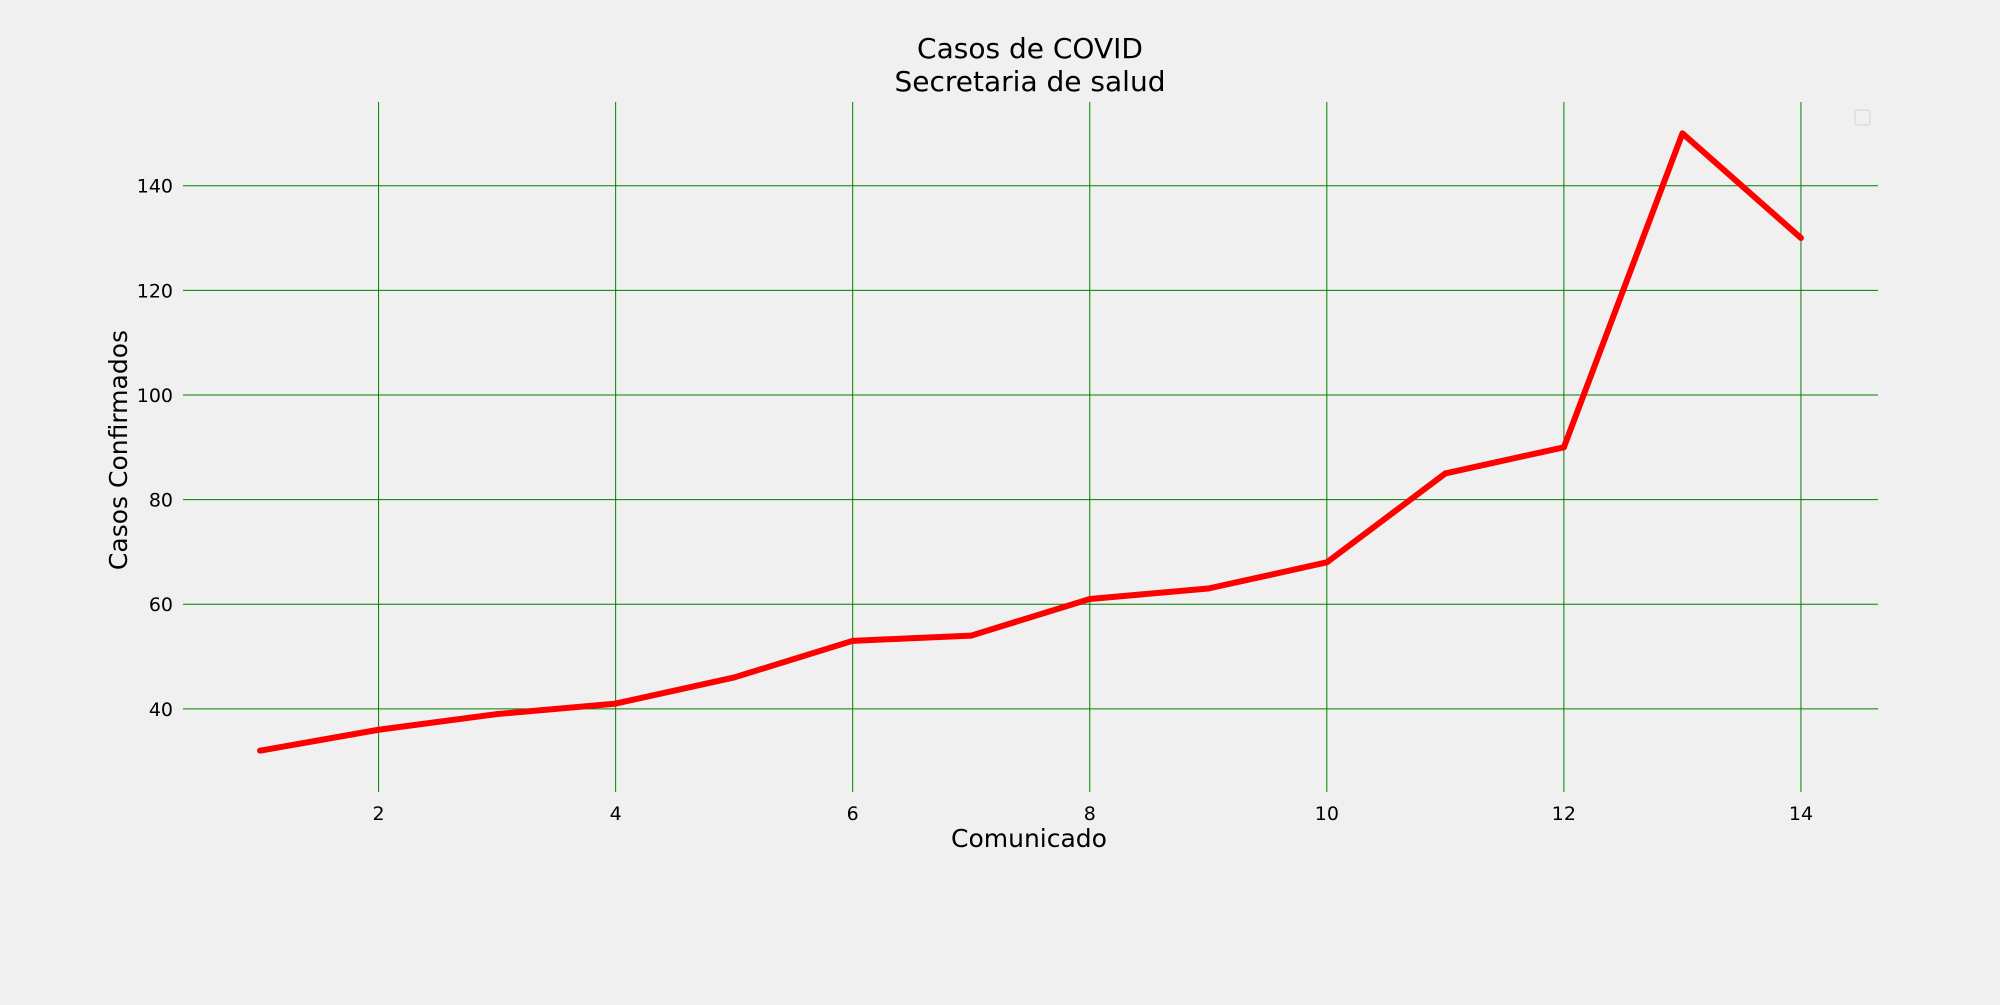 This screenshot has width=2000, height=1005. What do you see at coordinates (1030, 48) in the screenshot?
I see `chart-title: Casos de COVID` at bounding box center [1030, 48].